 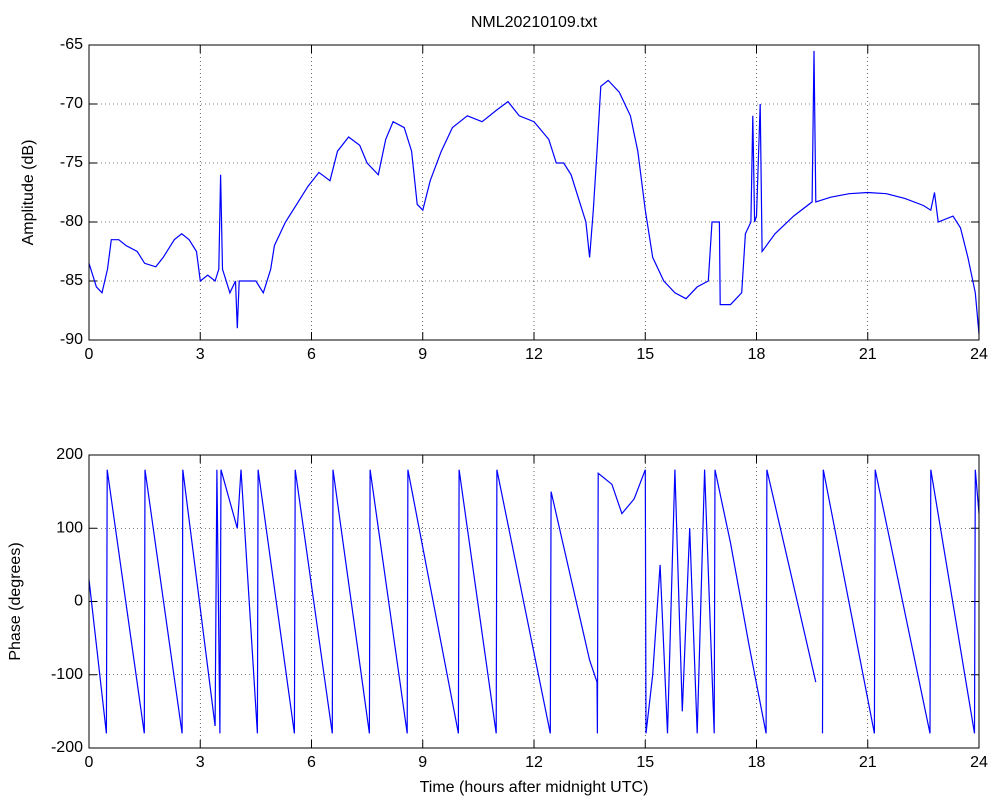 What do you see at coordinates (28, 193) in the screenshot?
I see `y-axis-label: Amplitude (dB)` at bounding box center [28, 193].